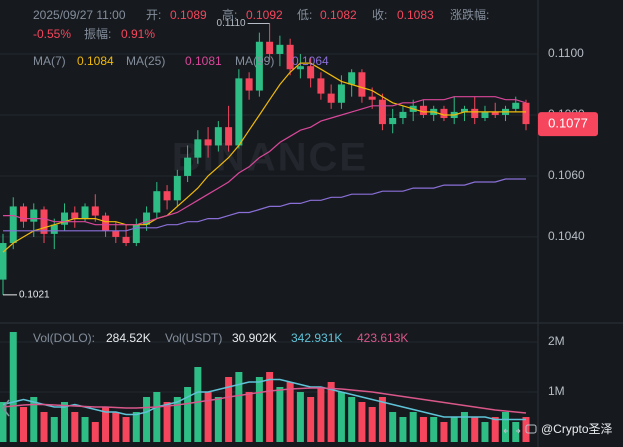 The image size is (623, 447). Describe the element at coordinates (512, 431) in the screenshot. I see `resize-icon` at that location.